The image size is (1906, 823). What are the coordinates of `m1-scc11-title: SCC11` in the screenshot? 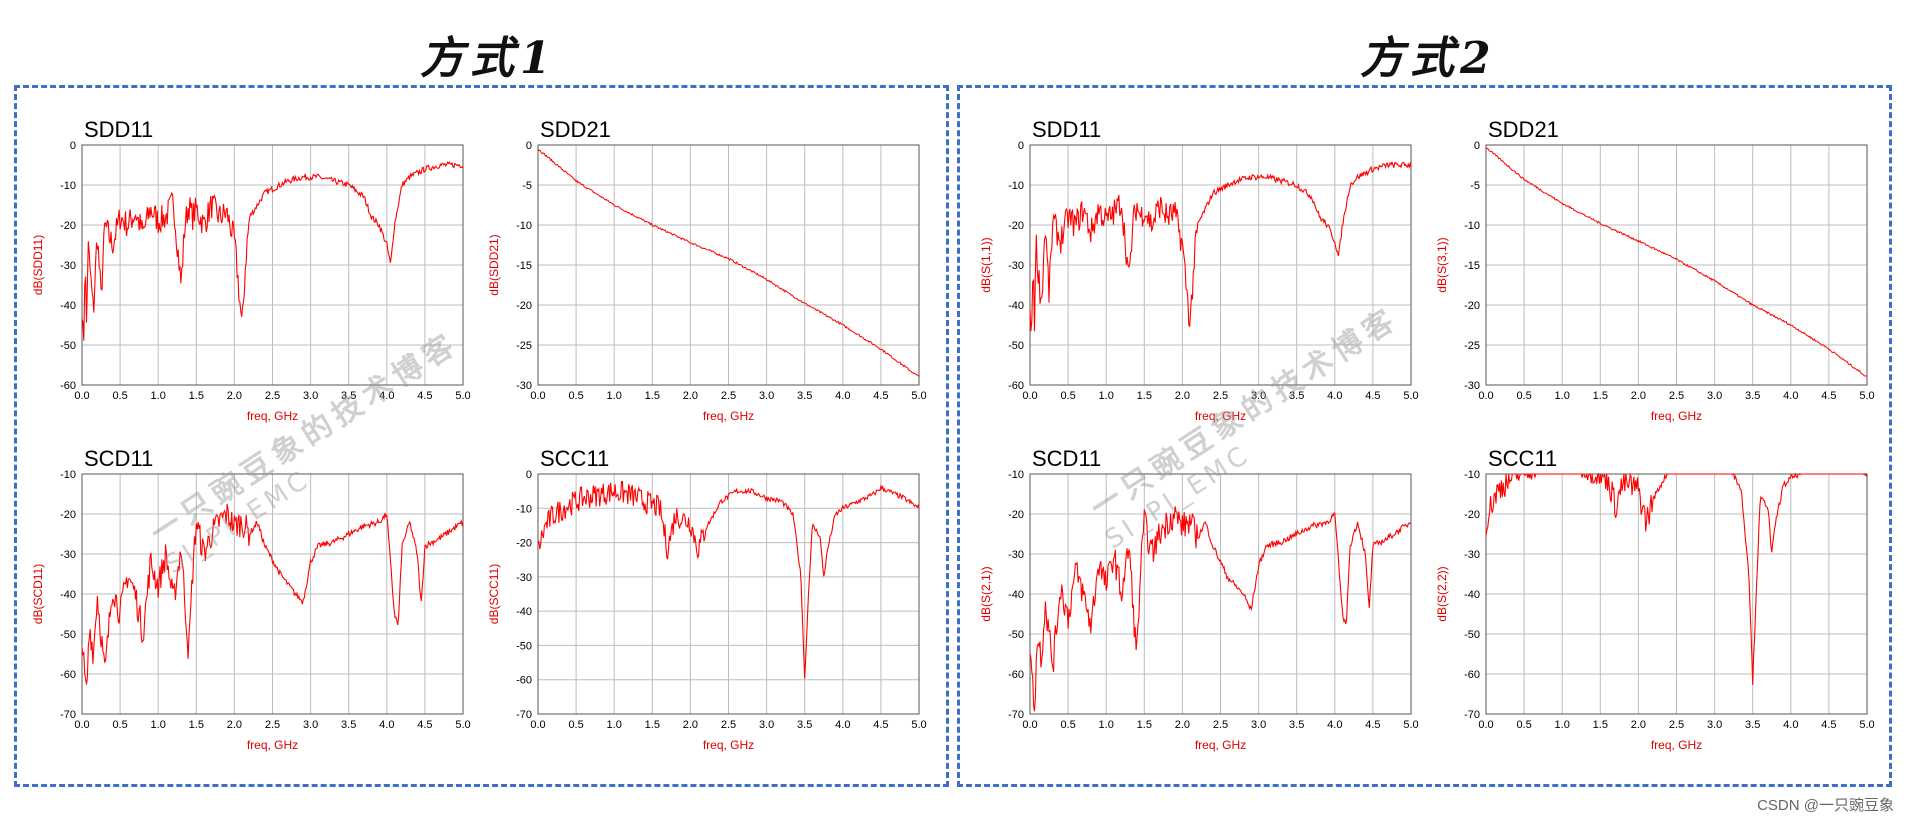 It's located at (574, 458).